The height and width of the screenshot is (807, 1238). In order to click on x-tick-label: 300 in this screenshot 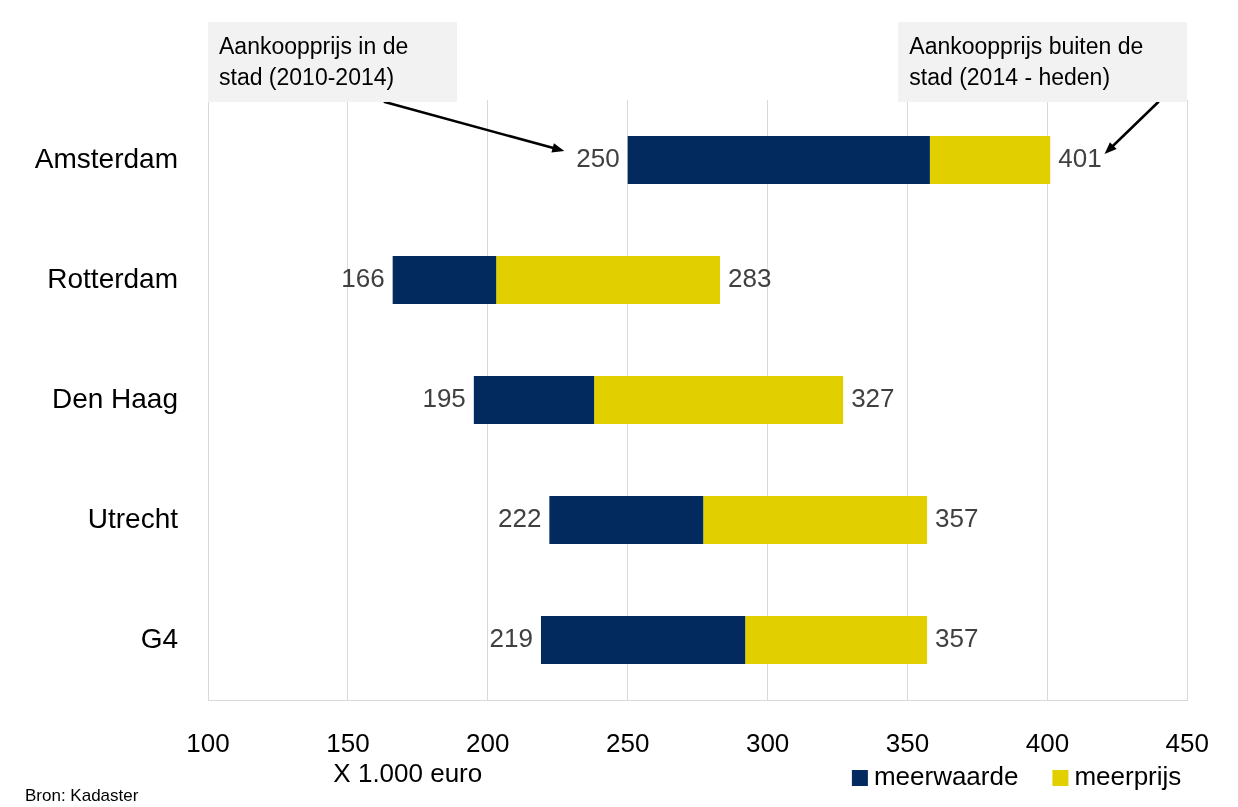, I will do `click(767, 742)`.